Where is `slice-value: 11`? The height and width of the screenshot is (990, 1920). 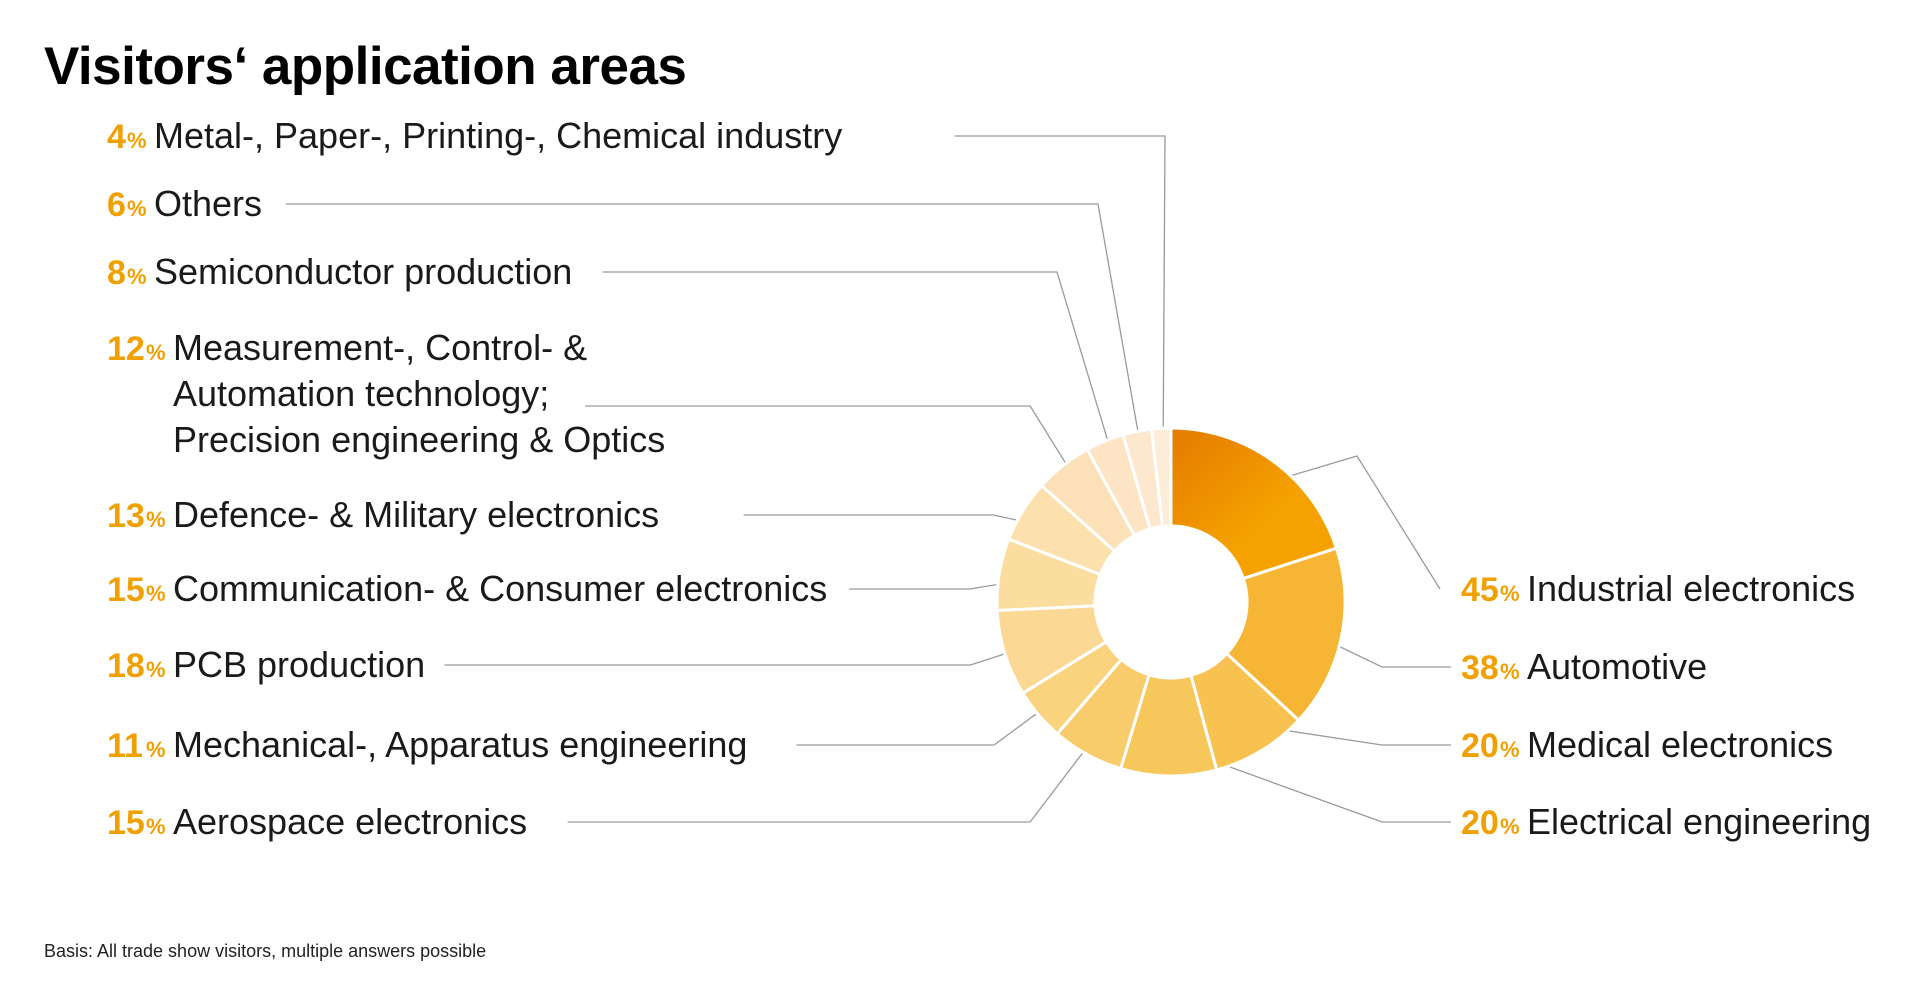
slice-value: 11 is located at coordinates (125, 746).